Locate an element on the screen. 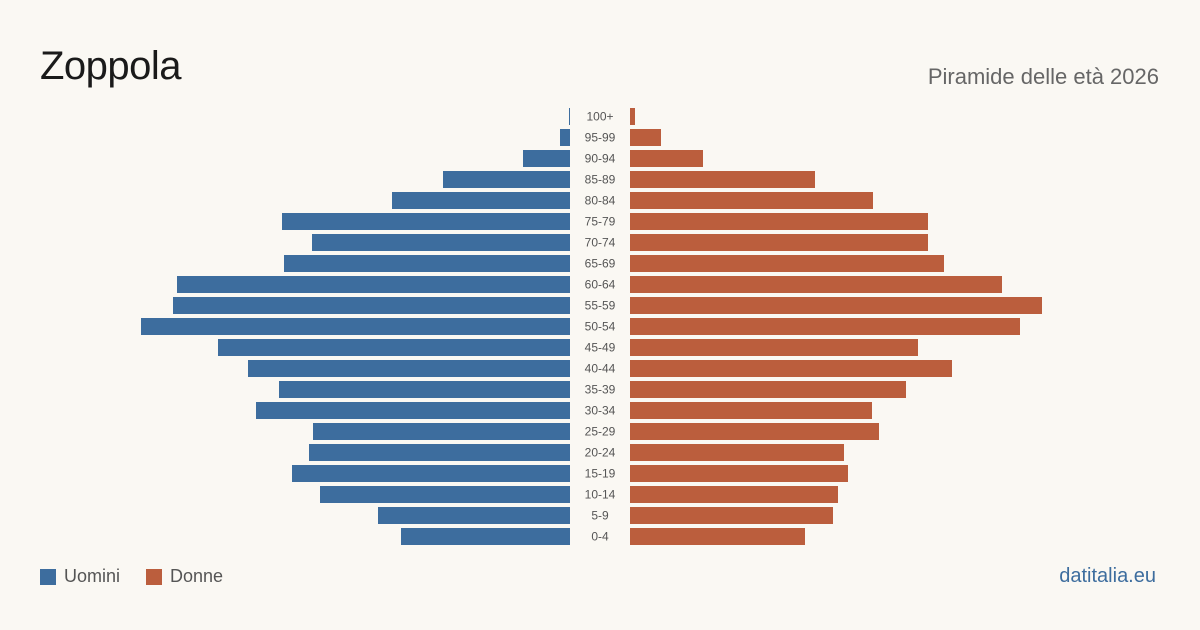 The width and height of the screenshot is (1200, 630). age-label-35-39: 35-39 is located at coordinates (600, 390).